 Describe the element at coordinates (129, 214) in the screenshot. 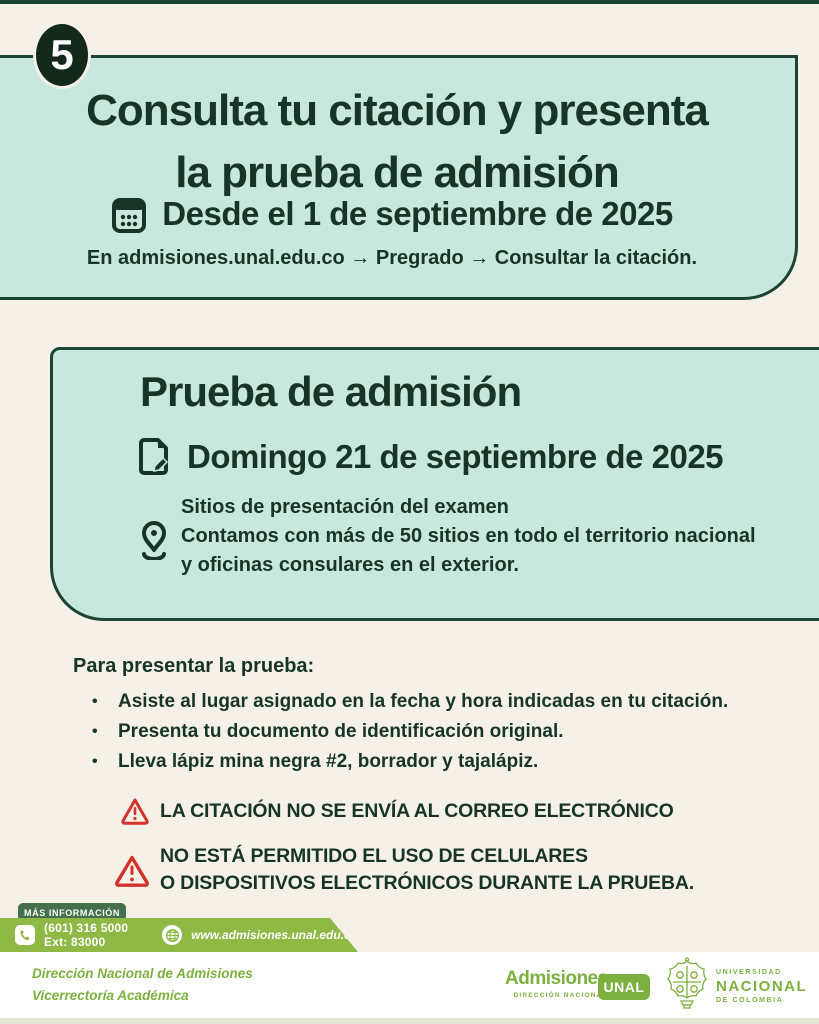

I see `calendar-icon` at that location.